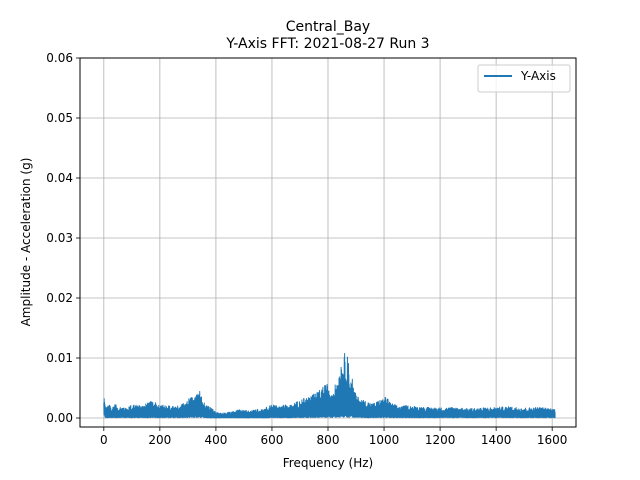 The width and height of the screenshot is (640, 480). Describe the element at coordinates (59, 298) in the screenshot. I see `y-tick-label: 0.02` at that location.